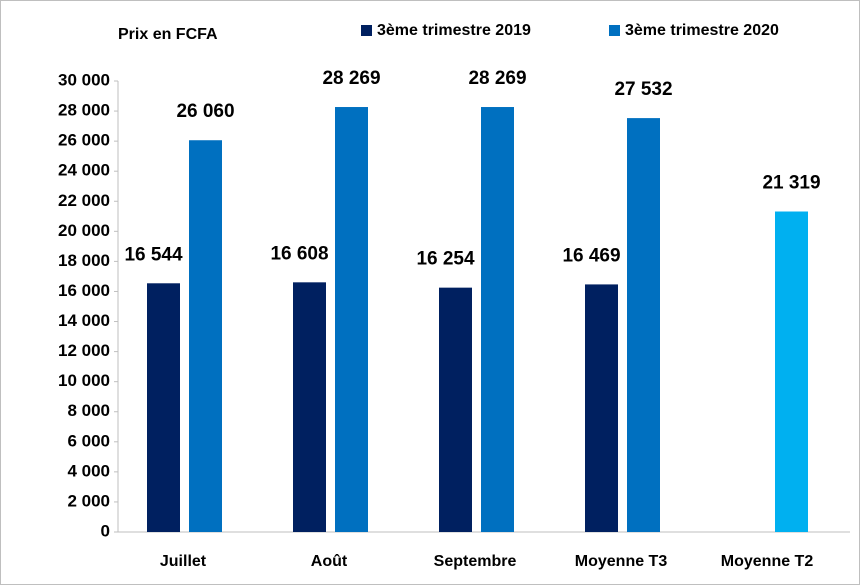 The height and width of the screenshot is (586, 861). I want to click on x-tick-label: Septembre, so click(475, 561).